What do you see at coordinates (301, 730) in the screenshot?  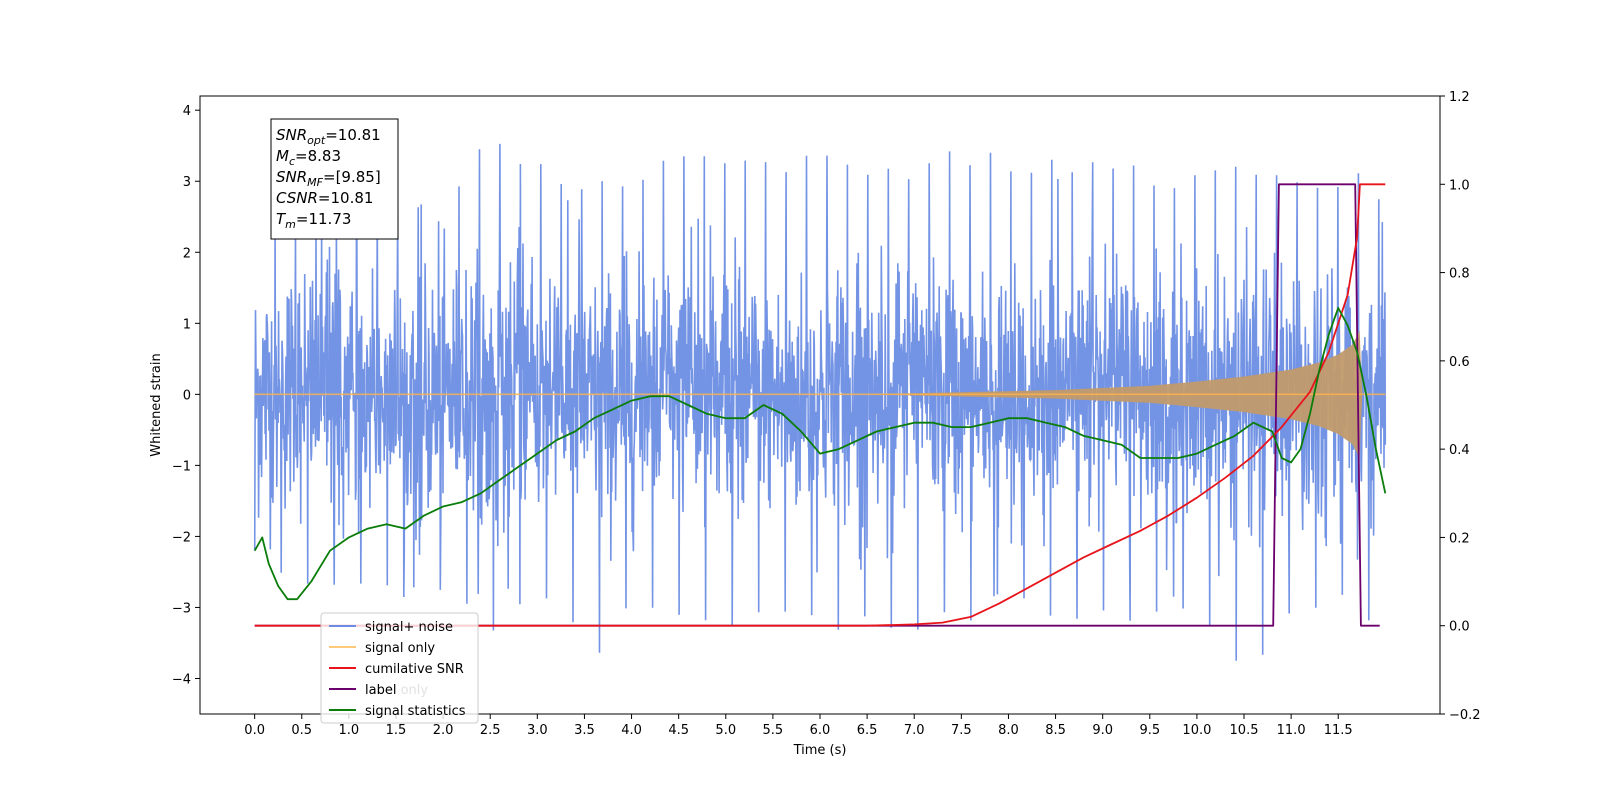 I see `x-tick-label: 0.5` at bounding box center [301, 730].